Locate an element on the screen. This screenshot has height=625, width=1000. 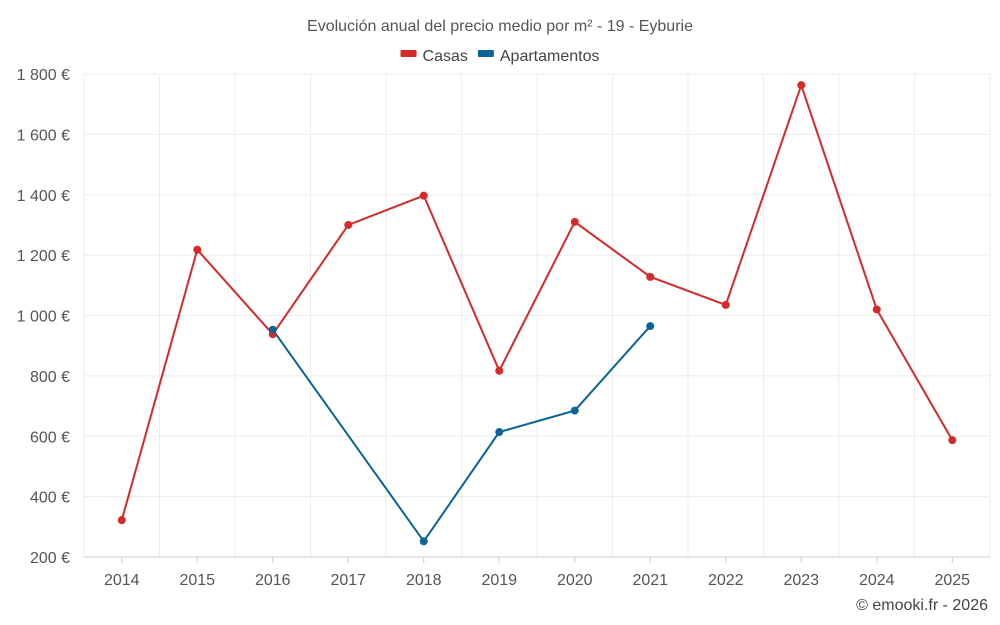
y-tick-label: 200 € is located at coordinates (50, 558).